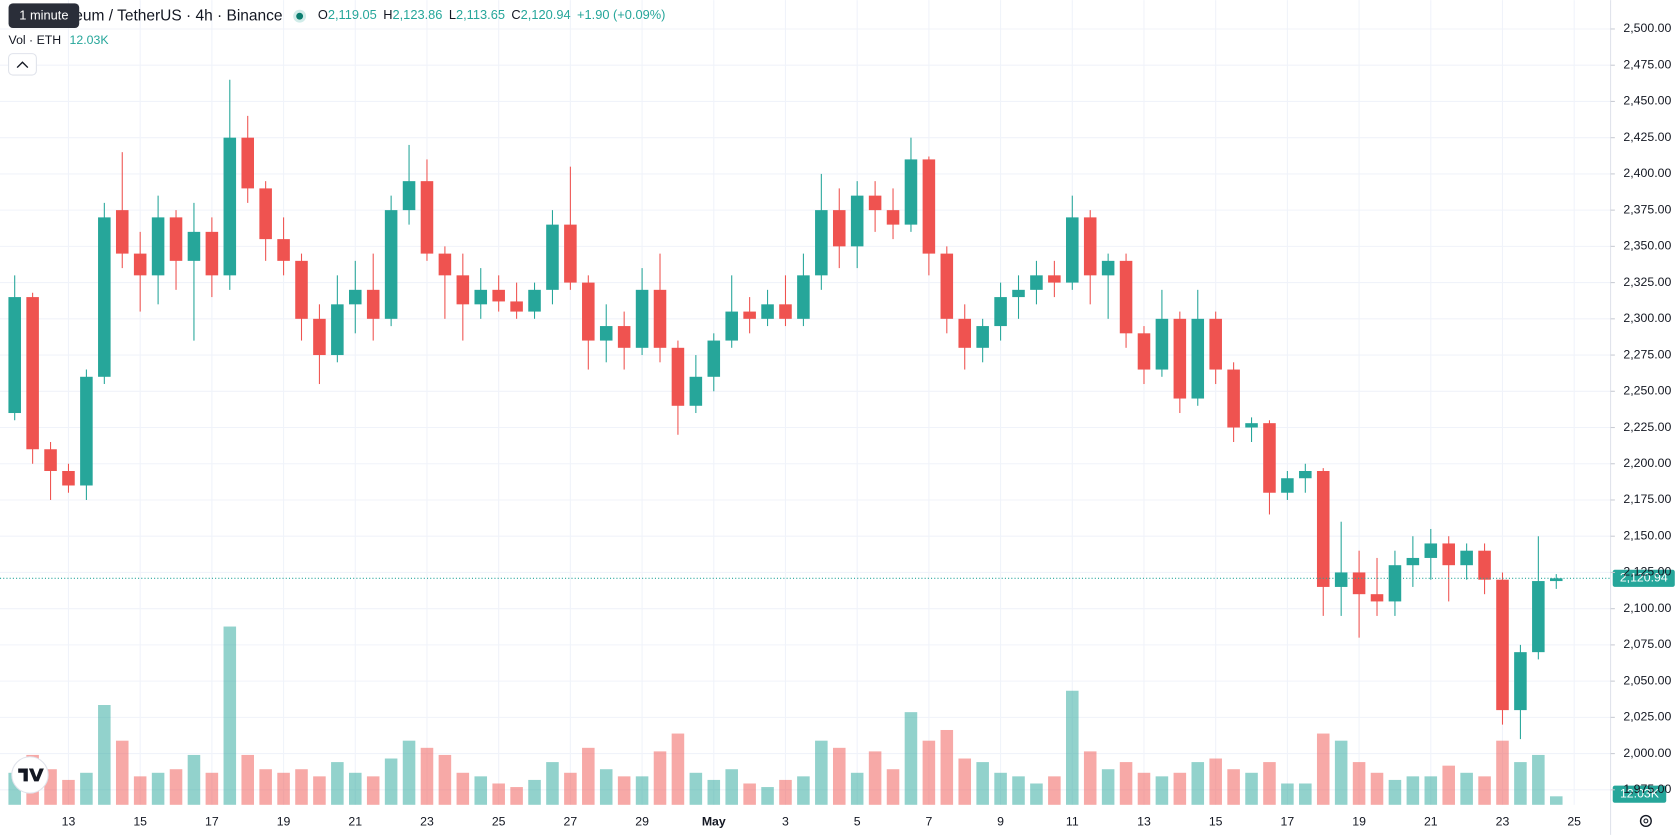 This screenshot has height=835, width=1678. I want to click on collapse-button, so click(22, 64).